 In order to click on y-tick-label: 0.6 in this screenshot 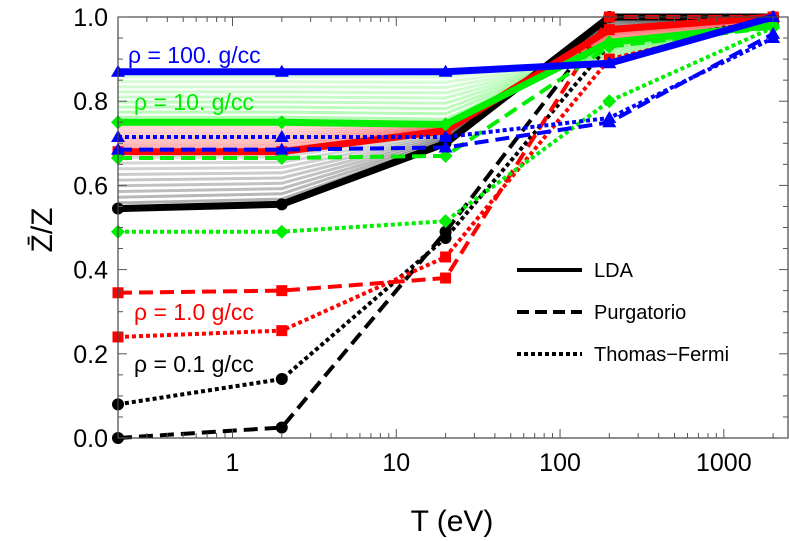, I will do `click(90, 186)`.